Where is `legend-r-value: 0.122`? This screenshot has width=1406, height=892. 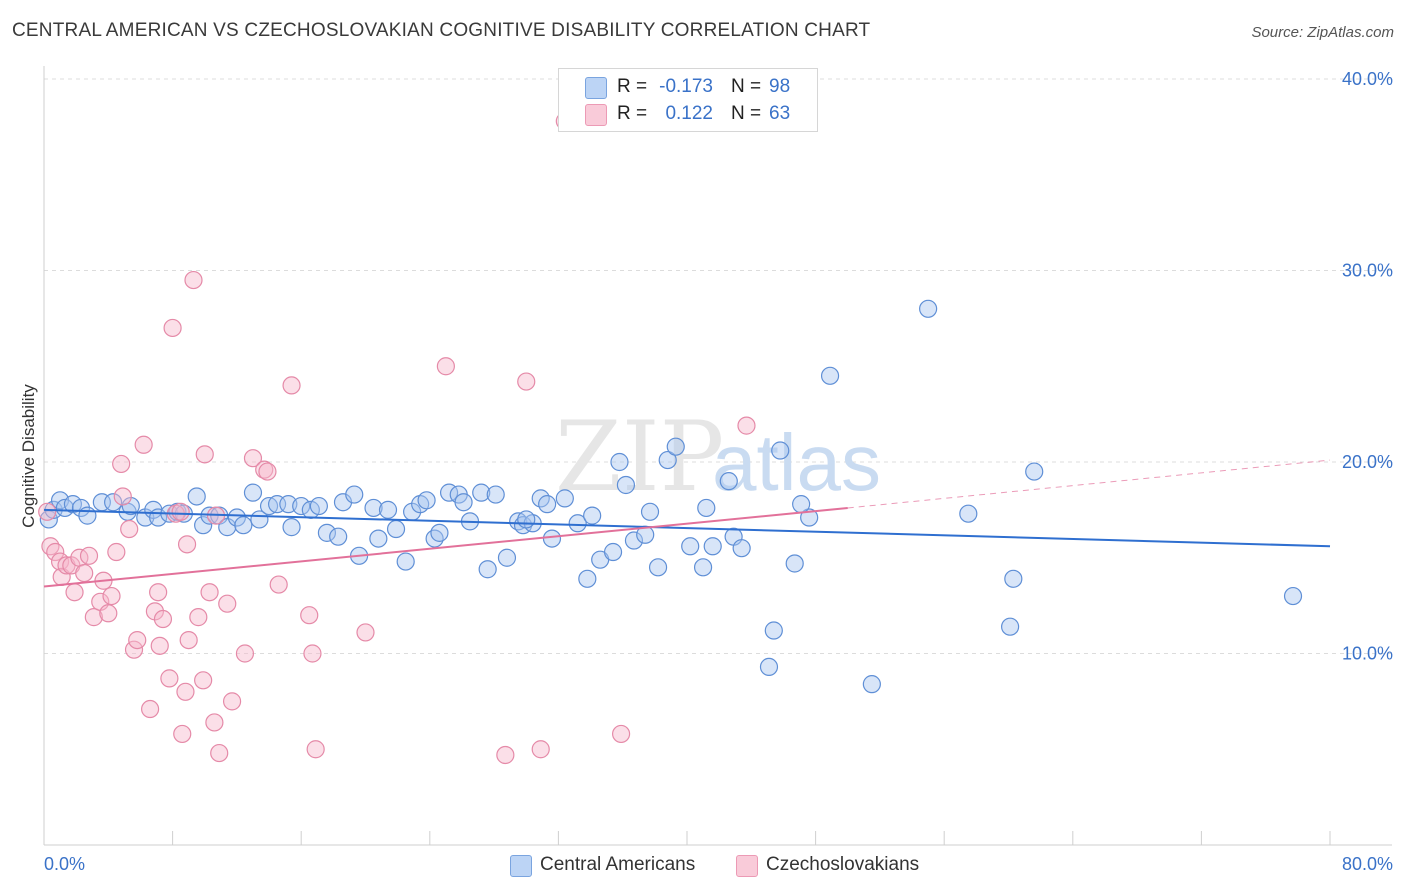
legend-r-value: 0.122 is located at coordinates (689, 113).